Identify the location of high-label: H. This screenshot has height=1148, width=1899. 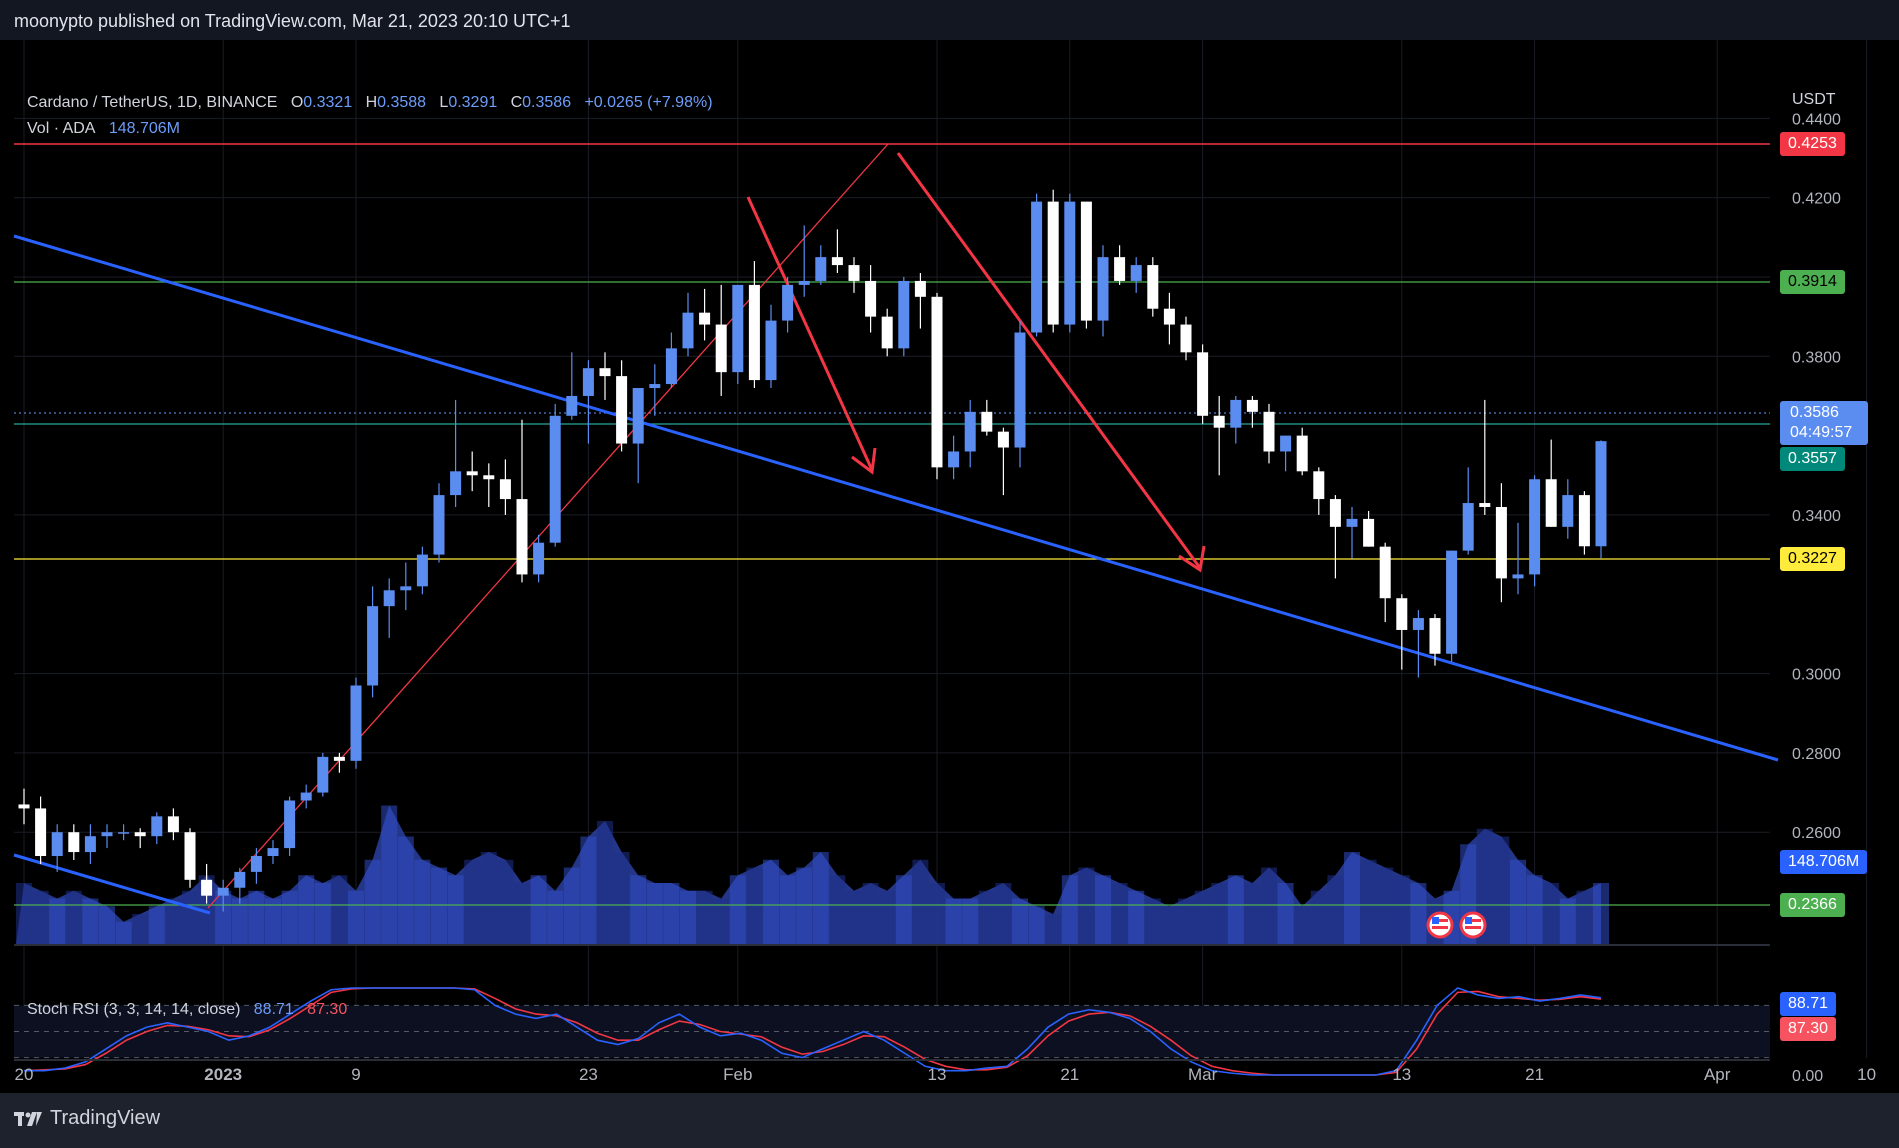
(371, 102).